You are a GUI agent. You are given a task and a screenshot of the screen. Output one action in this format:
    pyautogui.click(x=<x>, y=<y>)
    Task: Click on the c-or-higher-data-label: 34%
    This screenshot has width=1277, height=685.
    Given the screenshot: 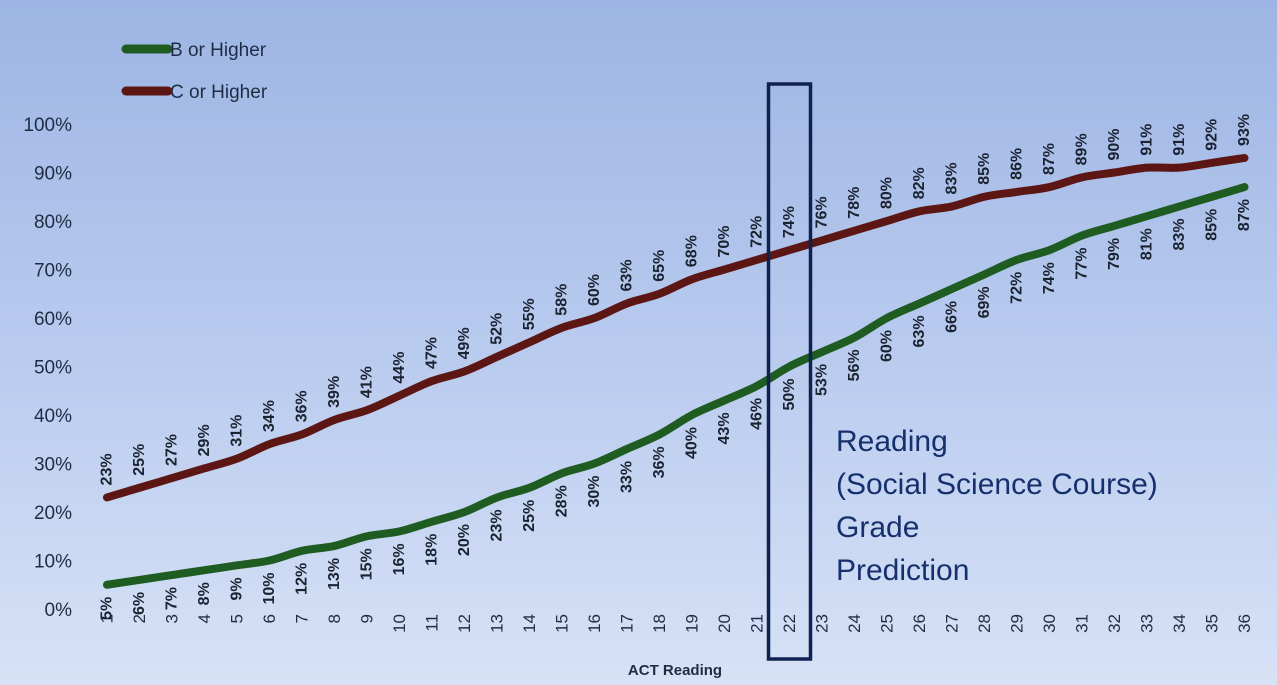 What is the action you would take?
    pyautogui.click(x=269, y=416)
    